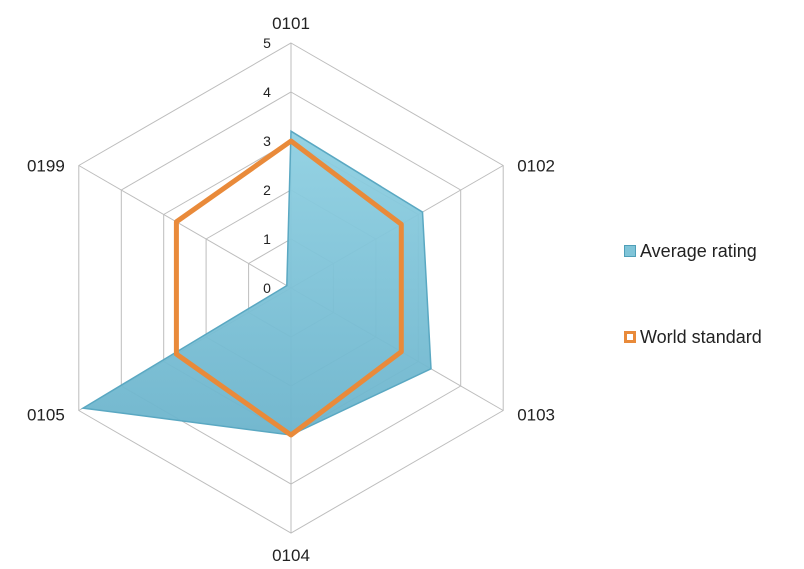 The width and height of the screenshot is (804, 569). I want to click on legend-label-world-standard: World standard, so click(701, 336).